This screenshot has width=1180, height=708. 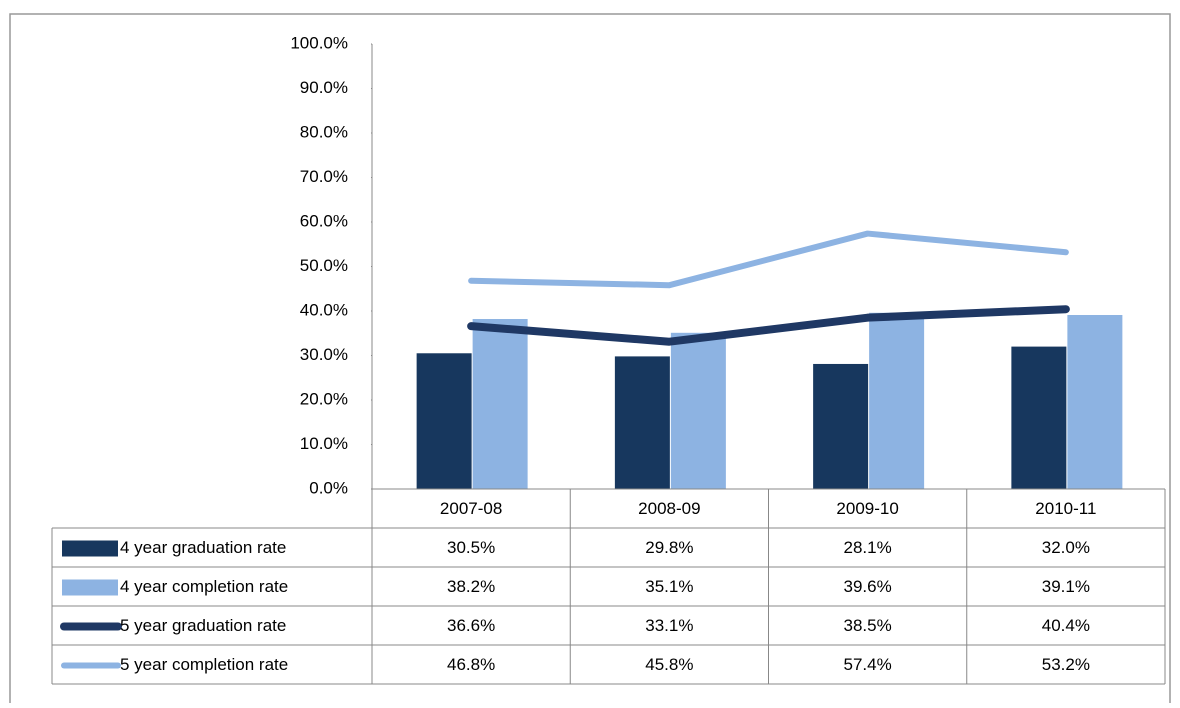 What do you see at coordinates (324, 265) in the screenshot?
I see `y-tick-label: 50.0%` at bounding box center [324, 265].